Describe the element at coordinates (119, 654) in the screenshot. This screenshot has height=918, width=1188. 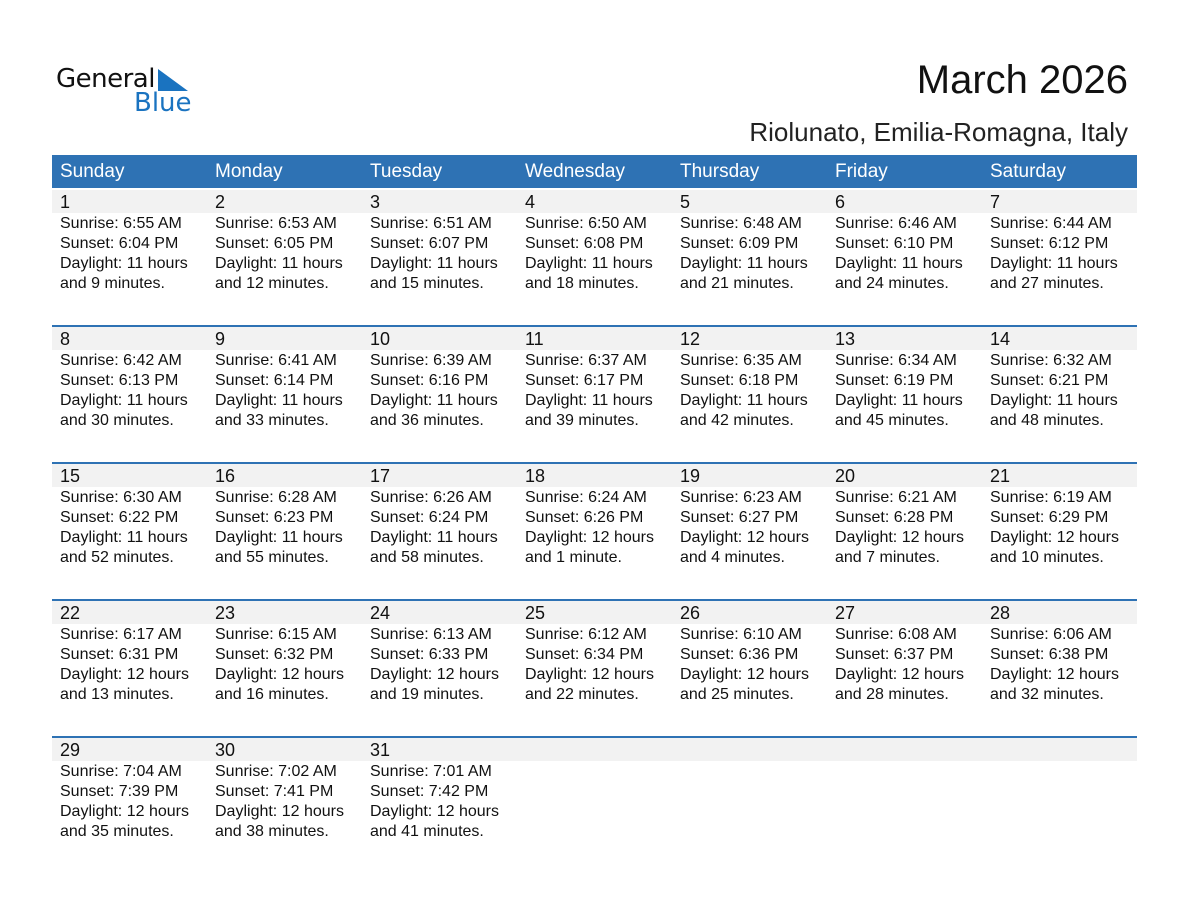
I see `sunset-text: Sunset: 6:31 PM` at that location.